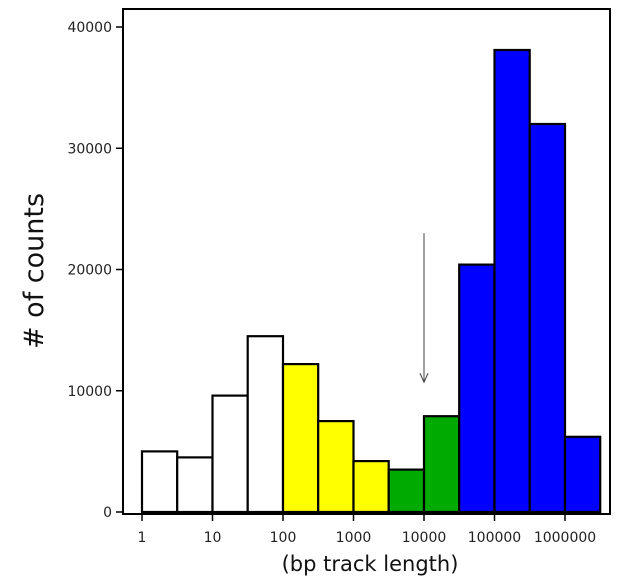 The height and width of the screenshot is (579, 617). I want to click on y-tick-label: 40000, so click(89, 28).